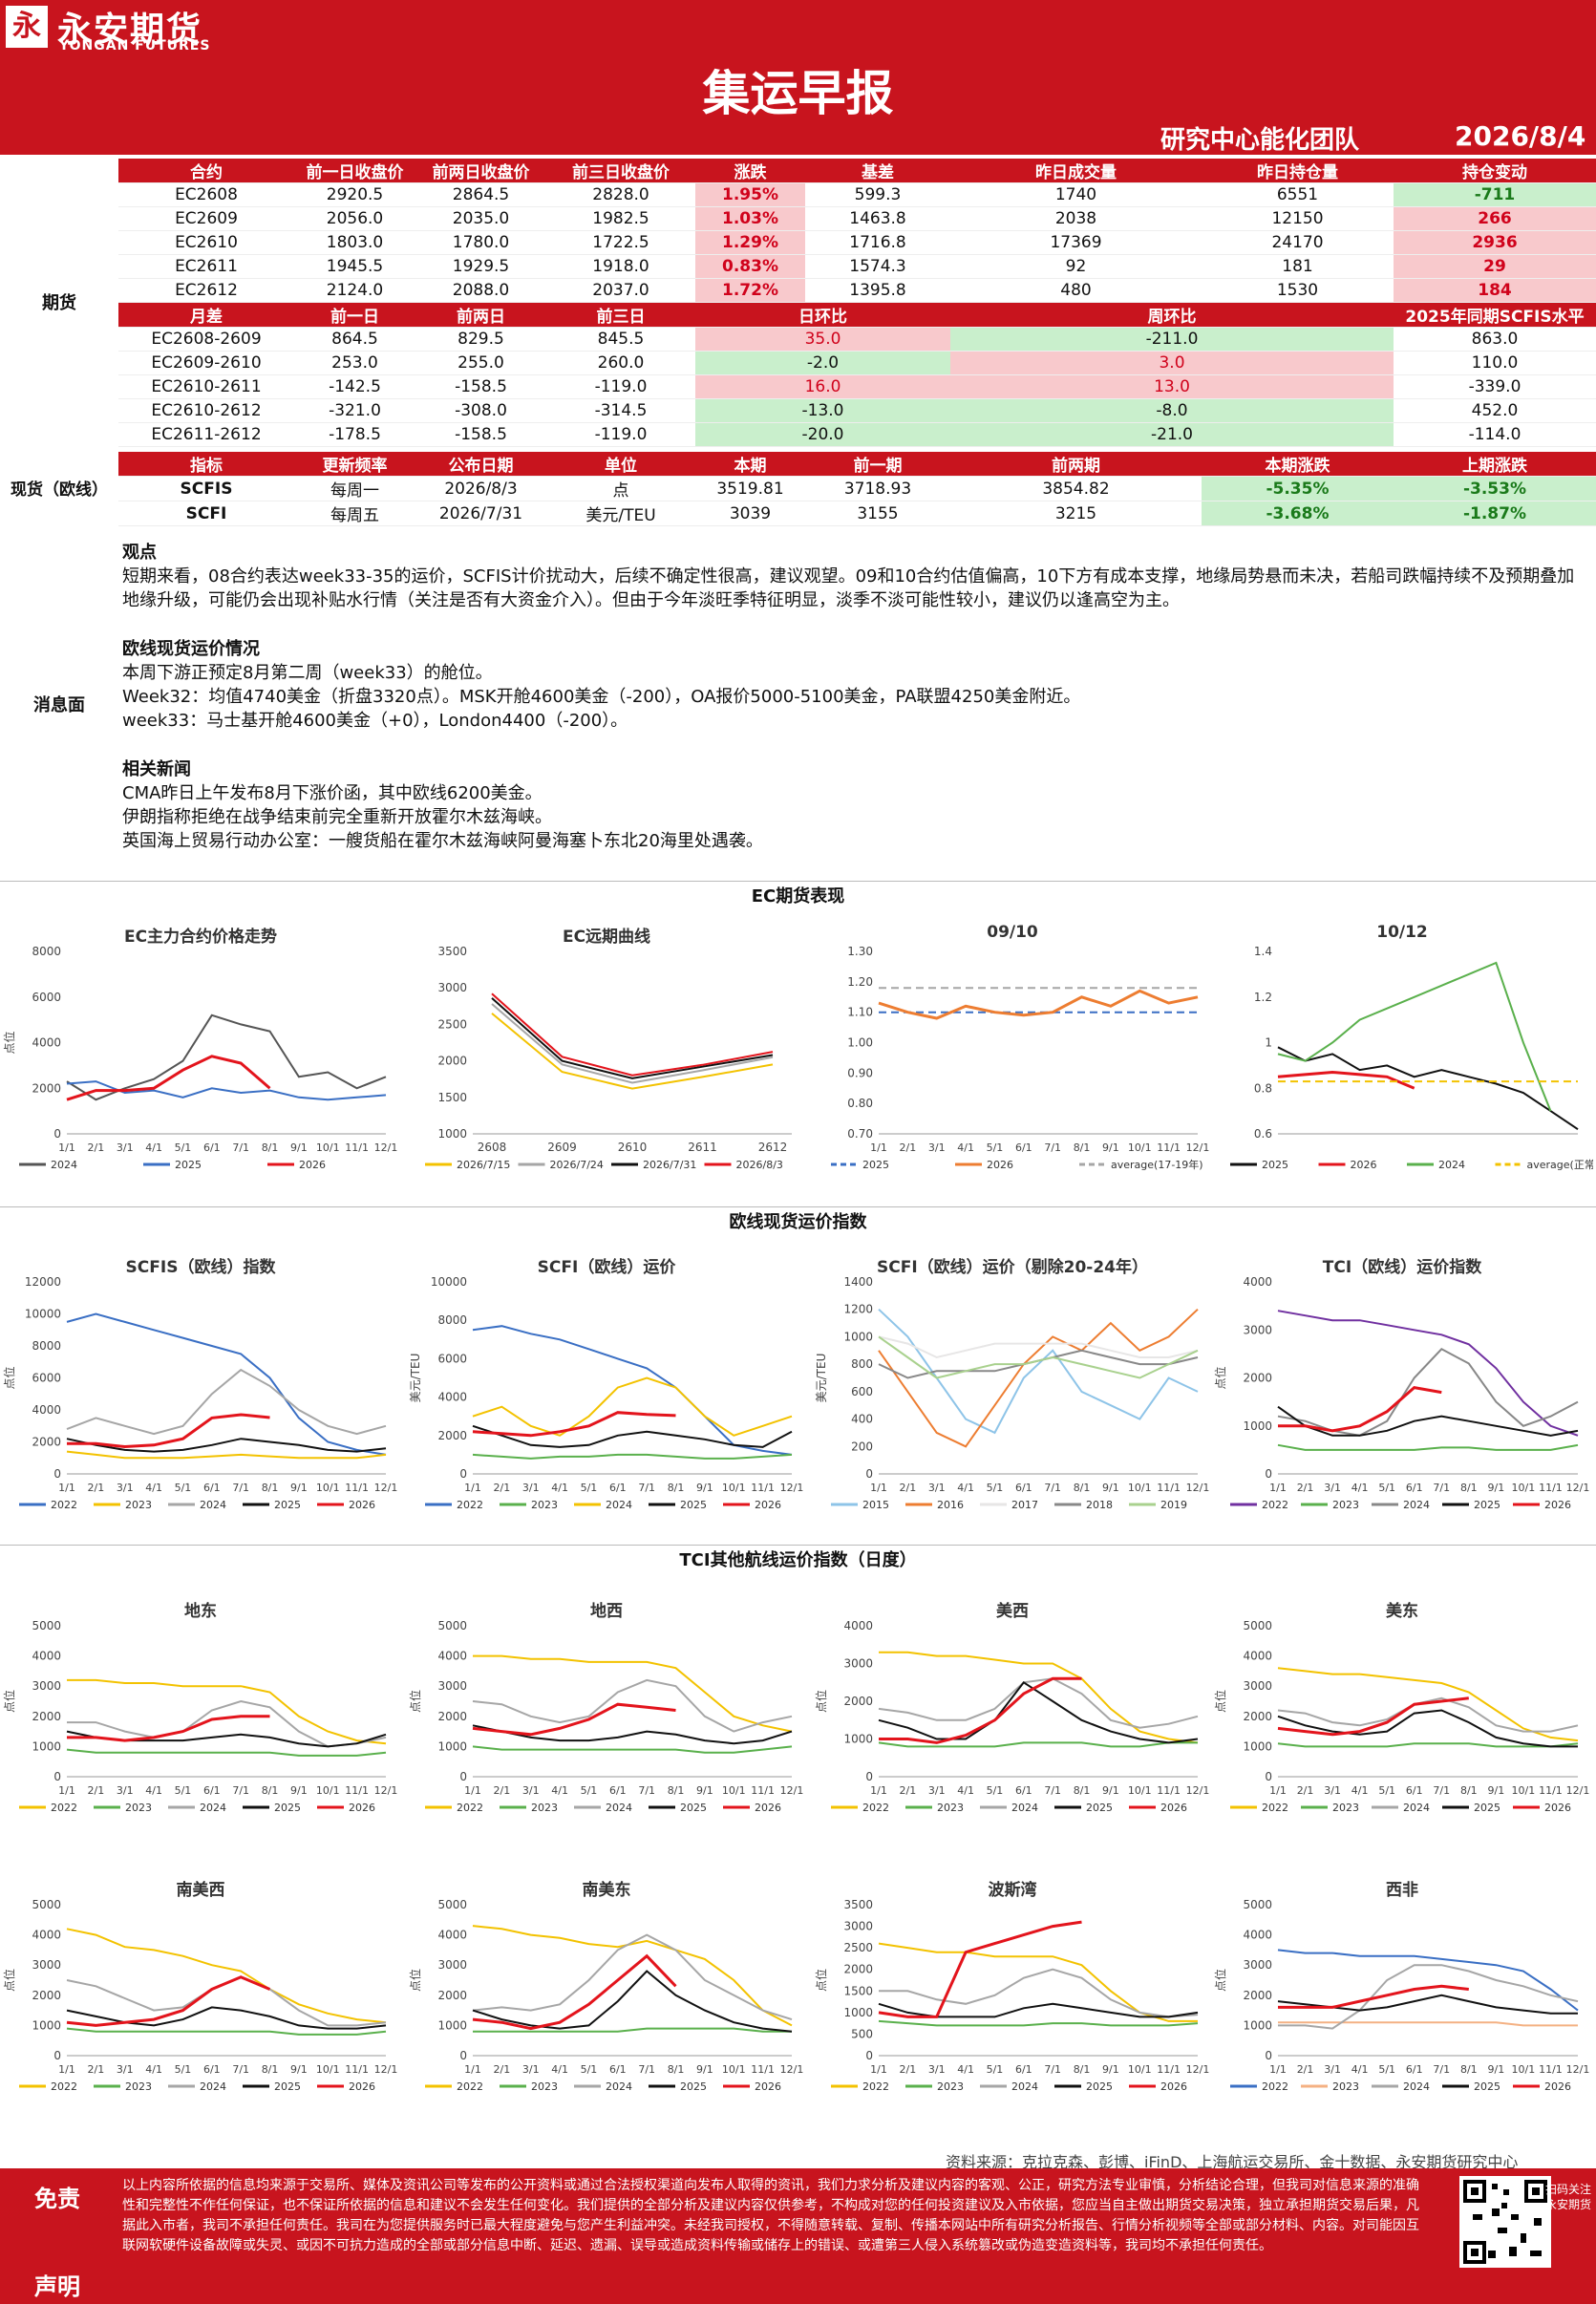 The width and height of the screenshot is (1596, 2304). What do you see at coordinates (1173, 2086) in the screenshot?
I see `legend-label: 2026` at bounding box center [1173, 2086].